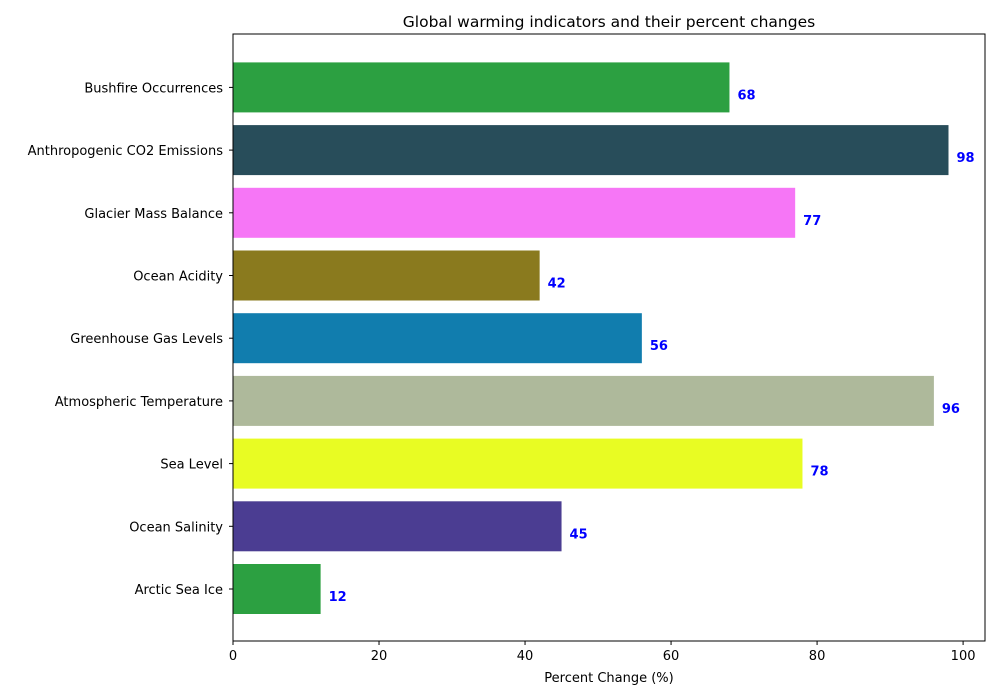 The height and width of the screenshot is (700, 1000). What do you see at coordinates (963, 656) in the screenshot?
I see `x-tick-label: 100` at bounding box center [963, 656].